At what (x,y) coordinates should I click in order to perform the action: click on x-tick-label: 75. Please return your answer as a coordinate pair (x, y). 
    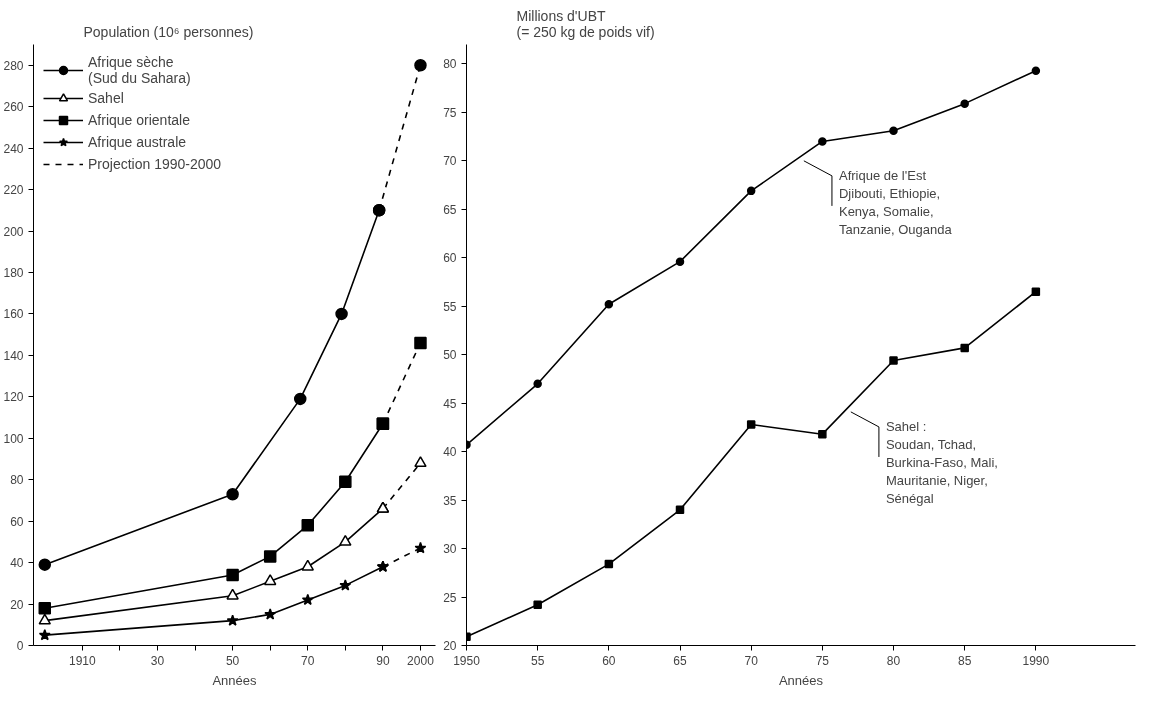
    Looking at the image, I should click on (822, 660).